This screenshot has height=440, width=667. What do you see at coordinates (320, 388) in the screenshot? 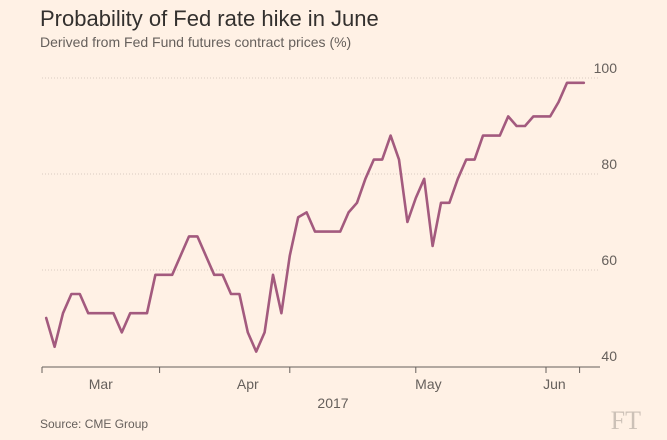
I see `x-axis: Mar Apr May Jun 2017` at bounding box center [320, 388].